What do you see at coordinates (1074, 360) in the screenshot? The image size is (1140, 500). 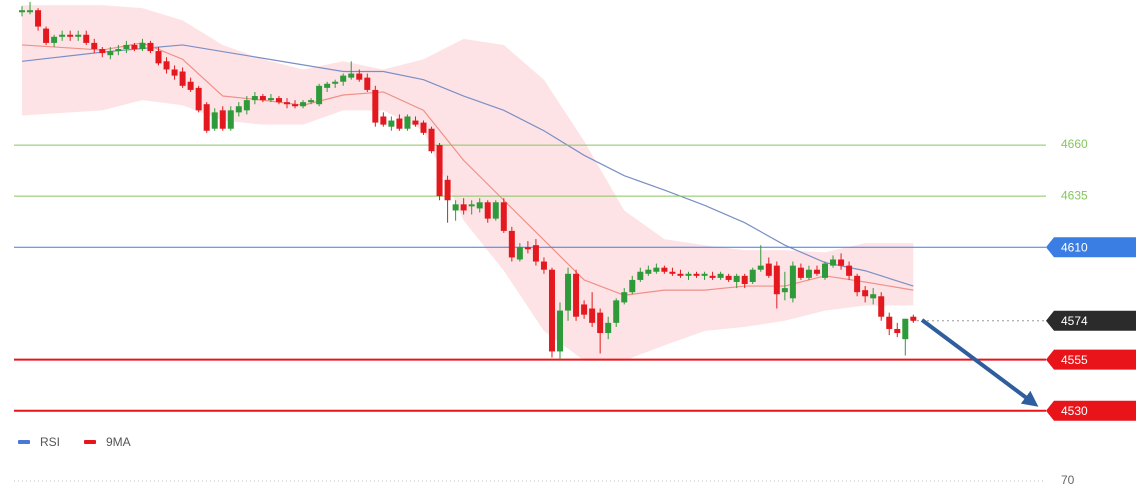 I see `price-tag-label: 4555` at bounding box center [1074, 360].